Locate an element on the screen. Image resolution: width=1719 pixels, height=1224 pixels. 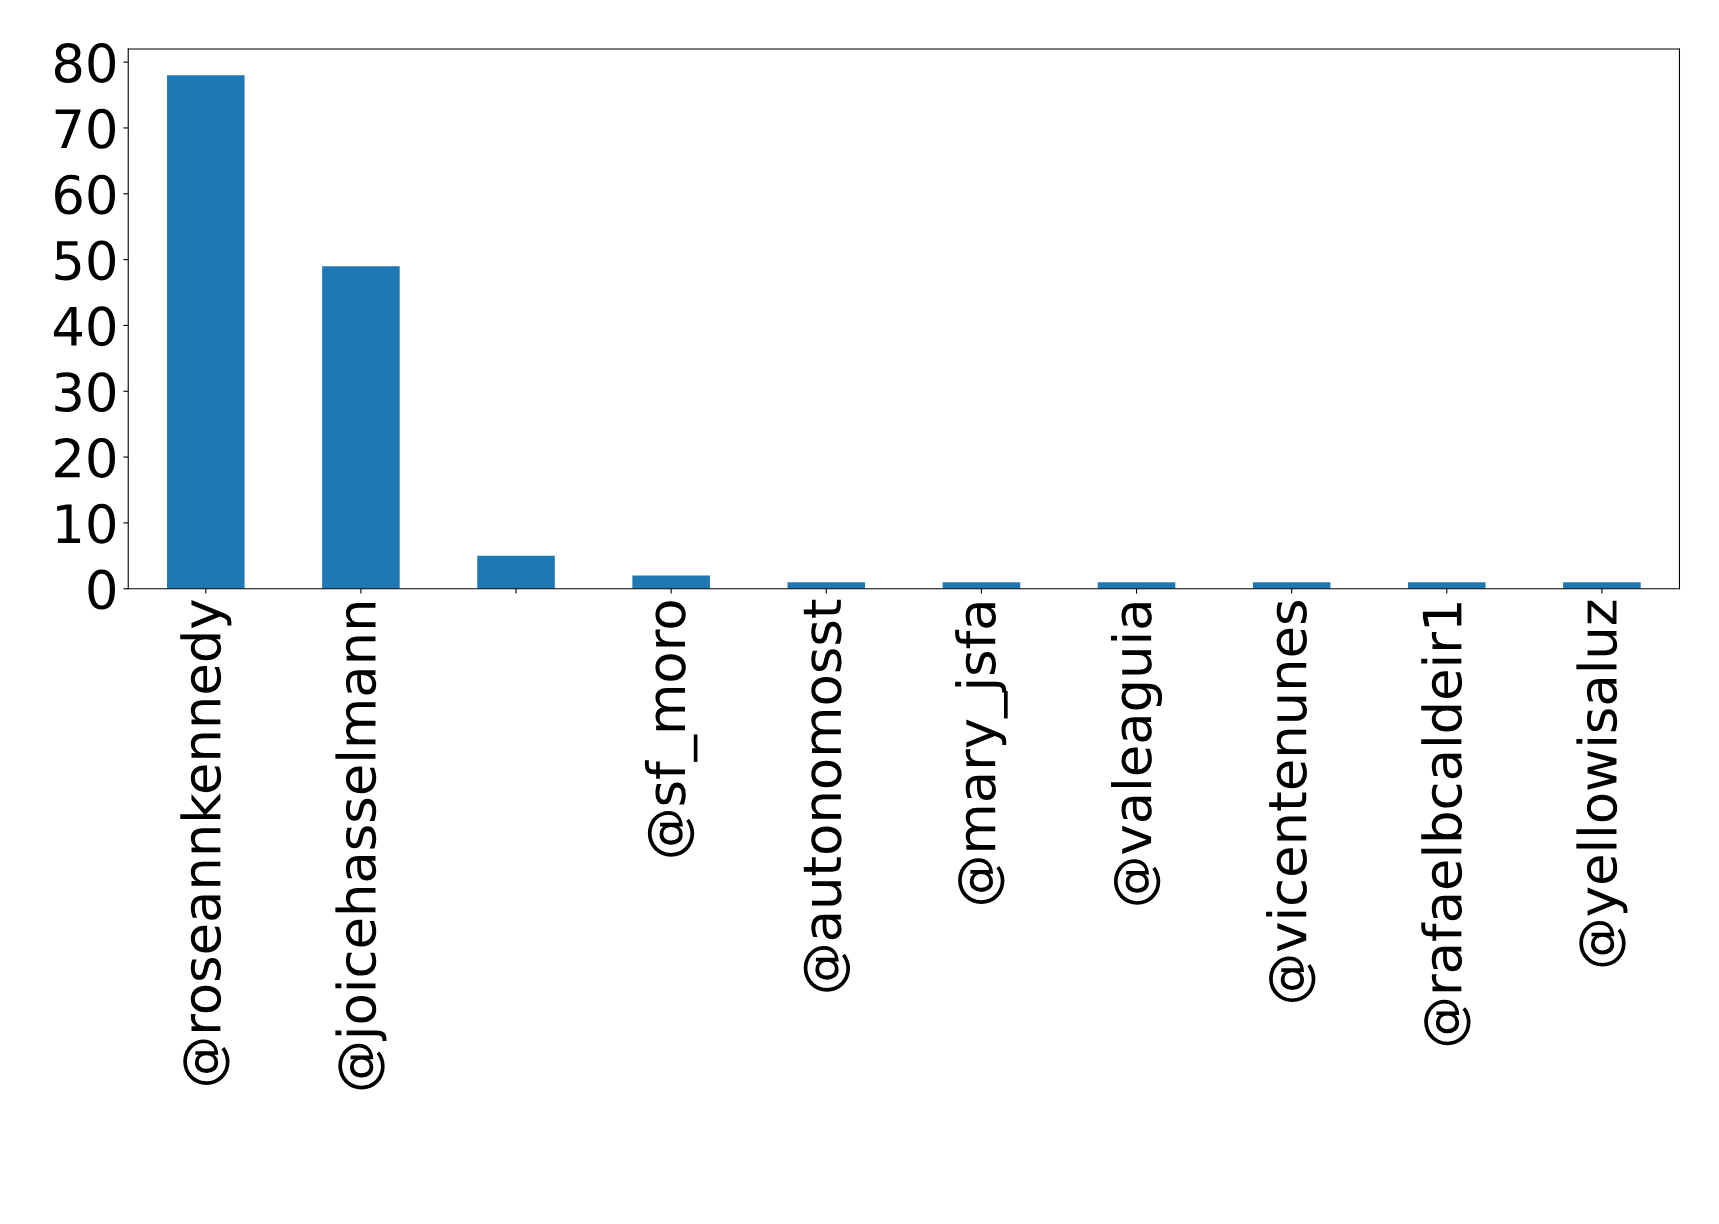
y-tick-label: 20 is located at coordinates (85, 457).